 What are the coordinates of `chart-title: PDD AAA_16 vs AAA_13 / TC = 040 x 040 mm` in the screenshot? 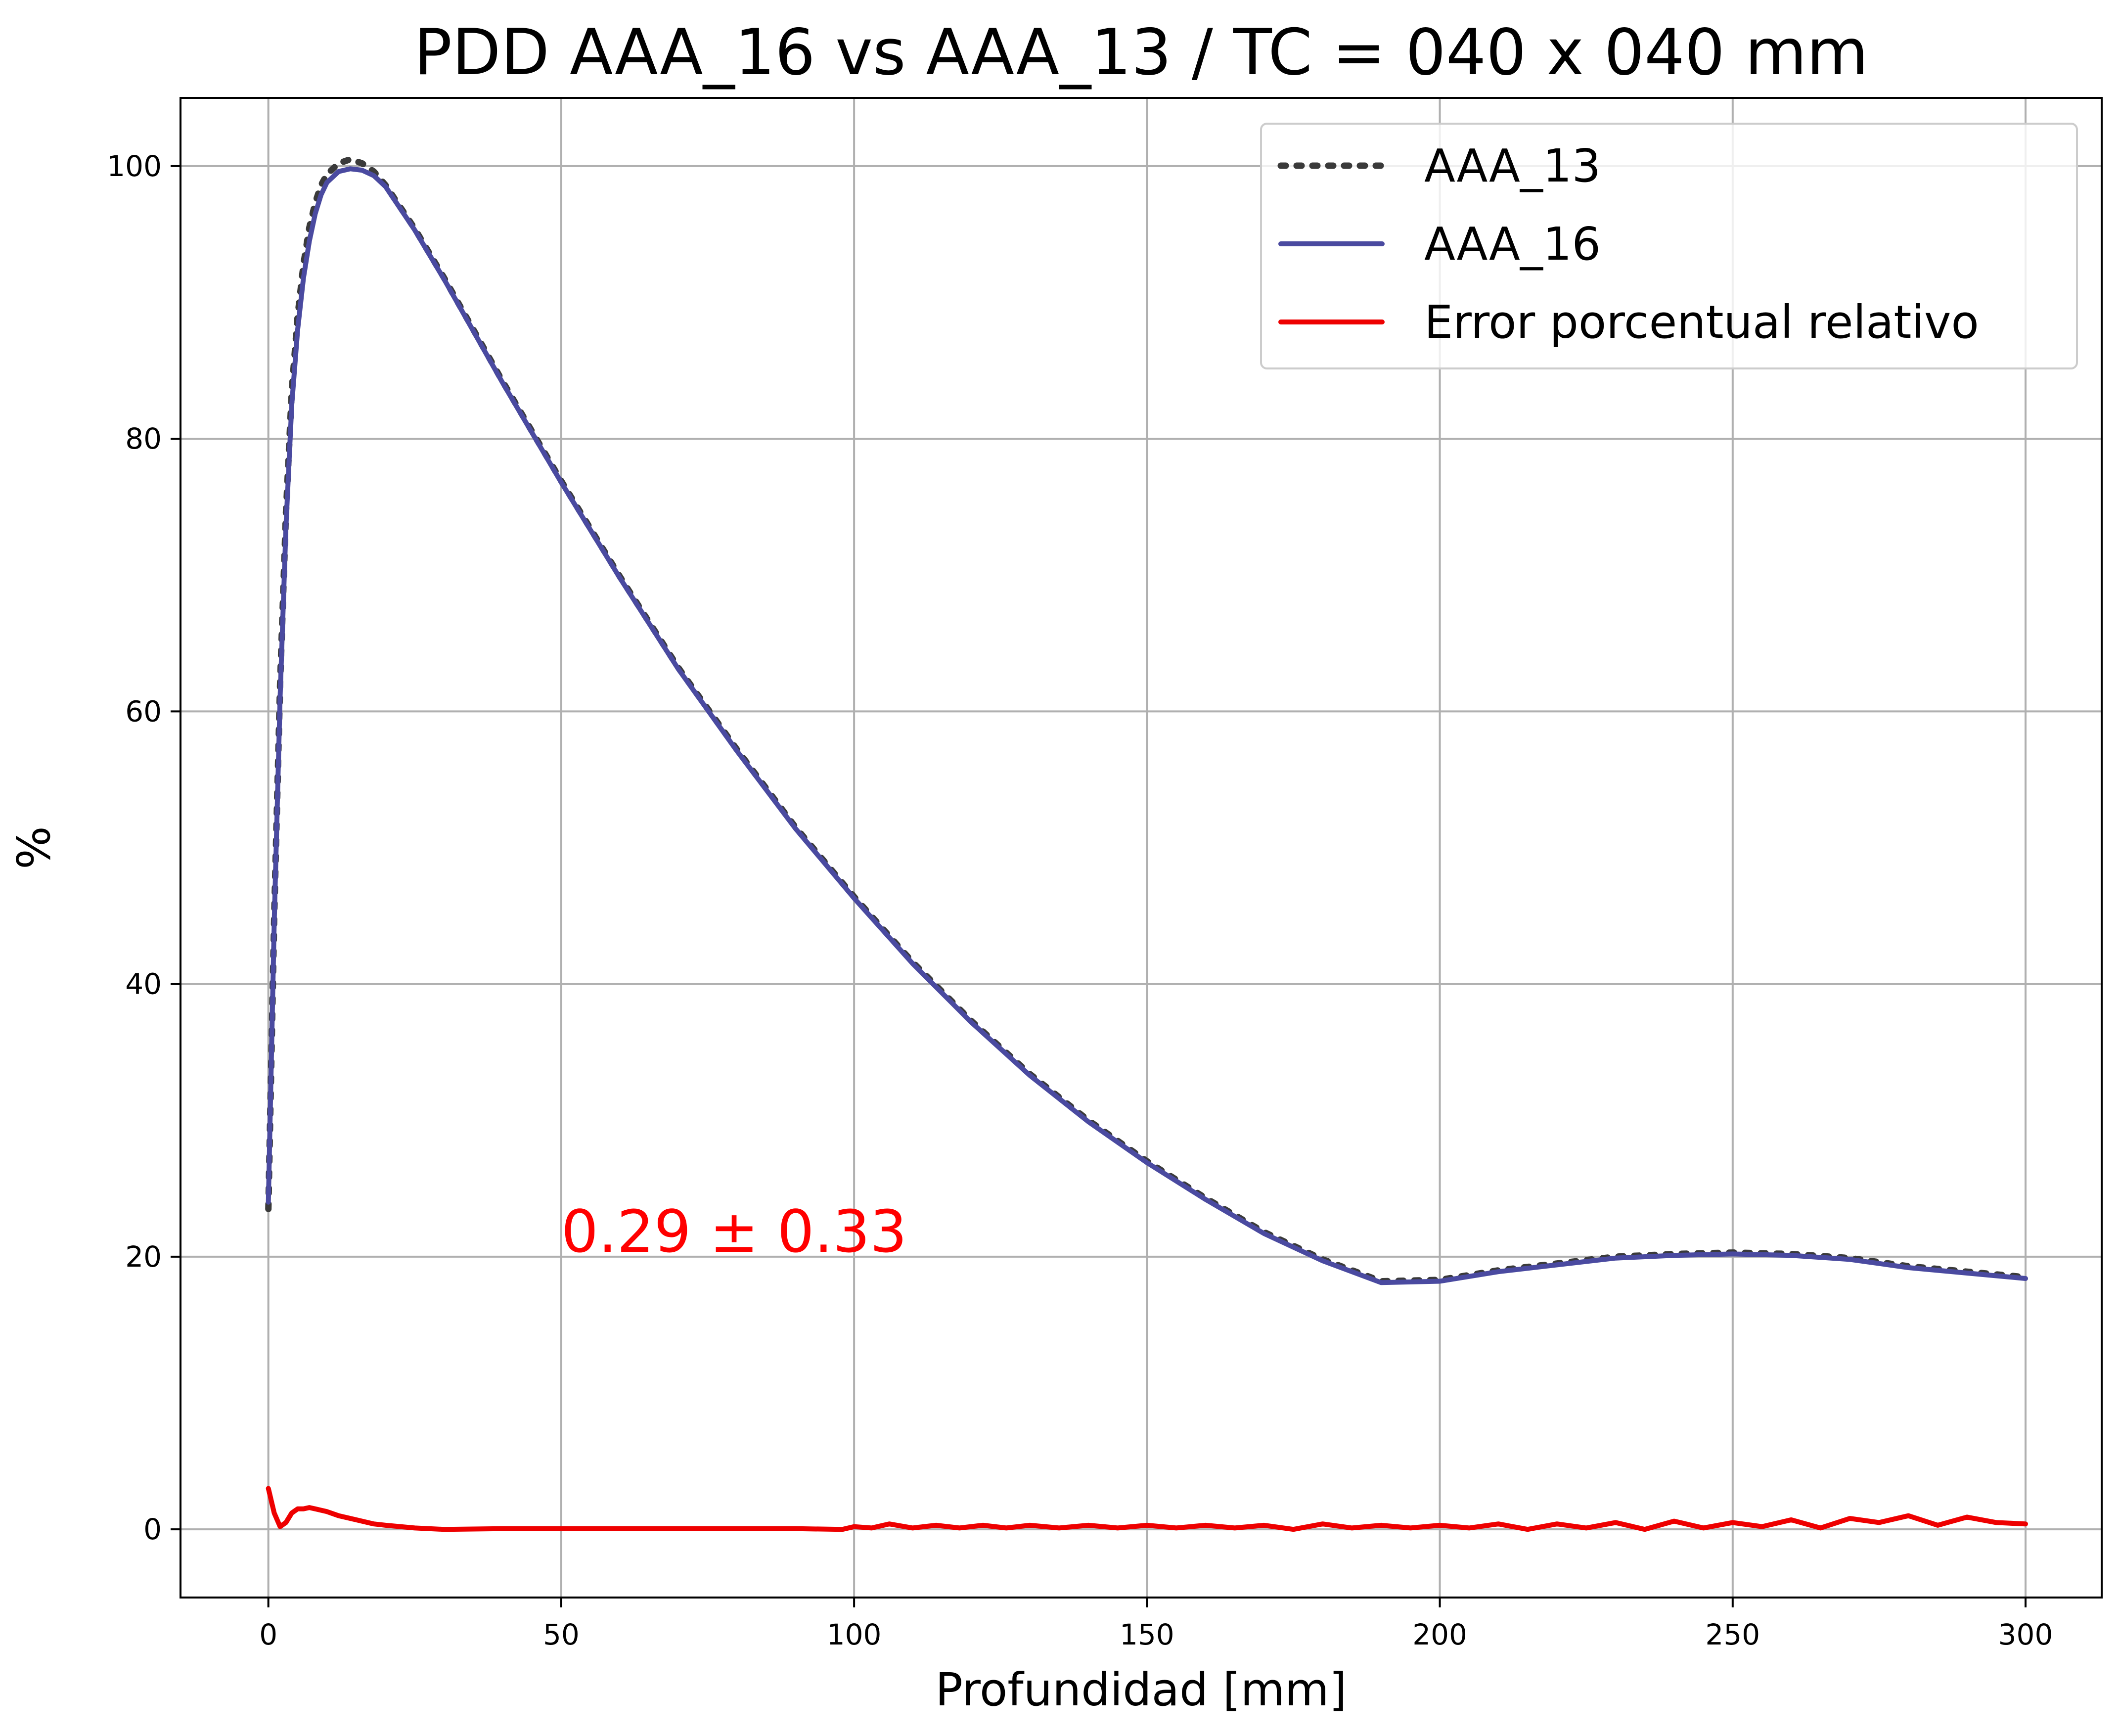 It's located at (1141, 53).